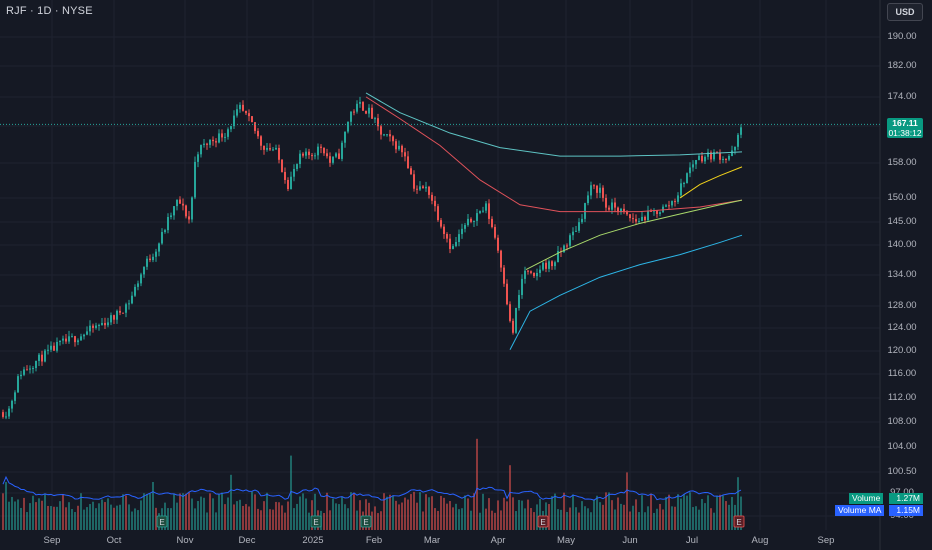  I want to click on symbol-title: RJF · 1D · NYSE, so click(49, 11).